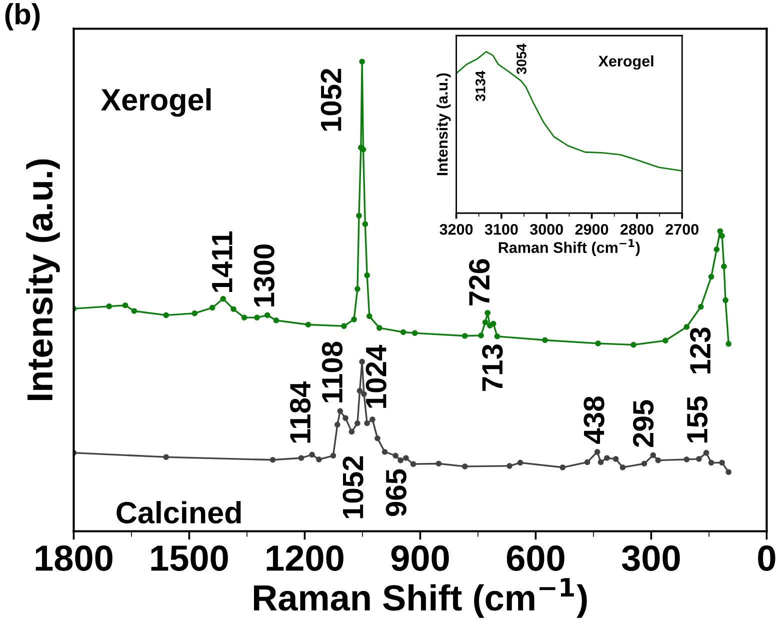  I want to click on x-tick-label: 2700, so click(682, 229).